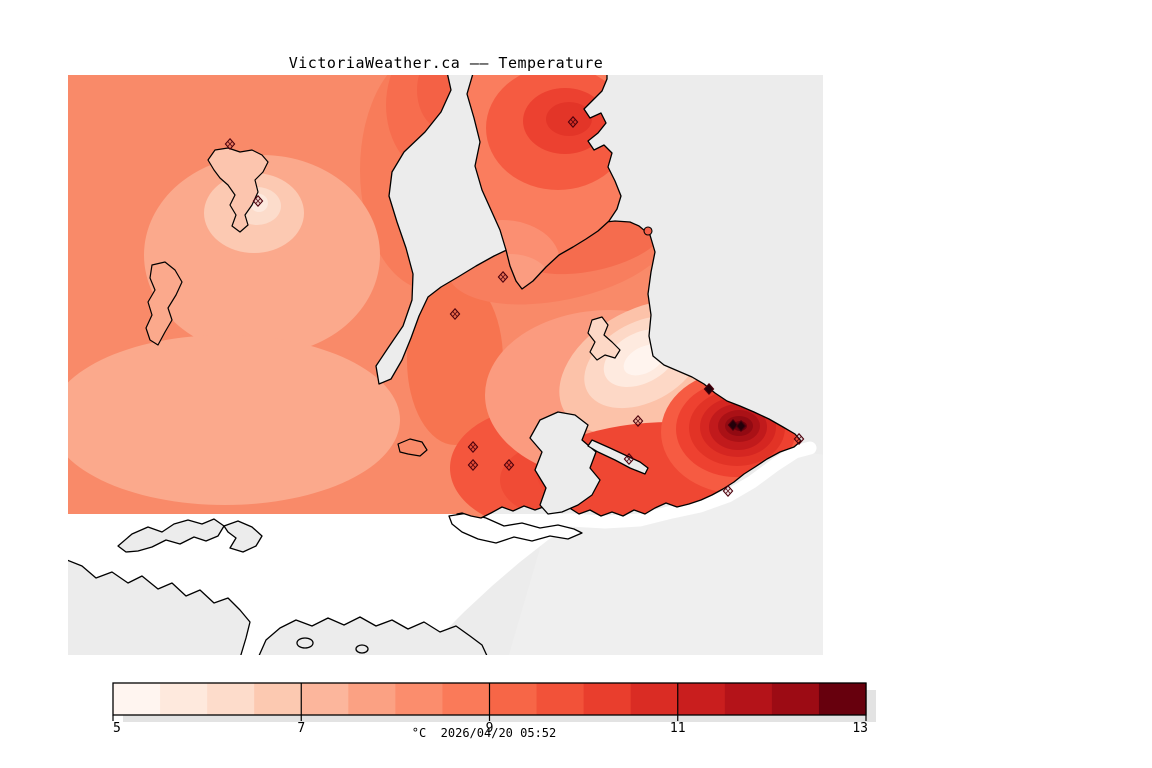 This screenshot has width=1152, height=768. I want to click on colorbar-tick-labels: 5 7 9 11 13, so click(490, 728).